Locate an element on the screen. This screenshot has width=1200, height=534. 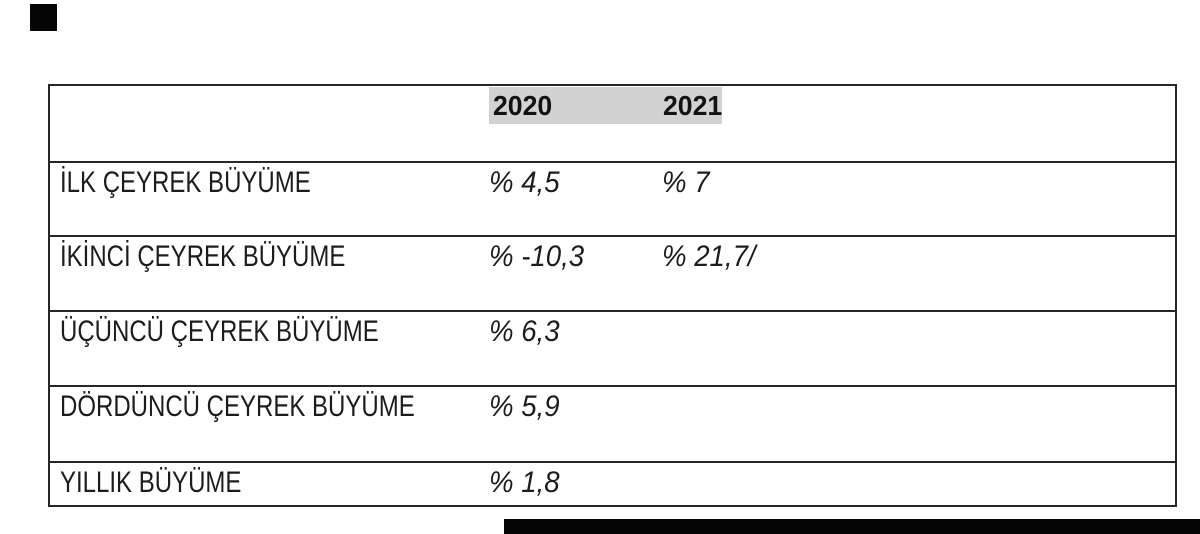
value-2020: % 5,9 is located at coordinates (524, 406).